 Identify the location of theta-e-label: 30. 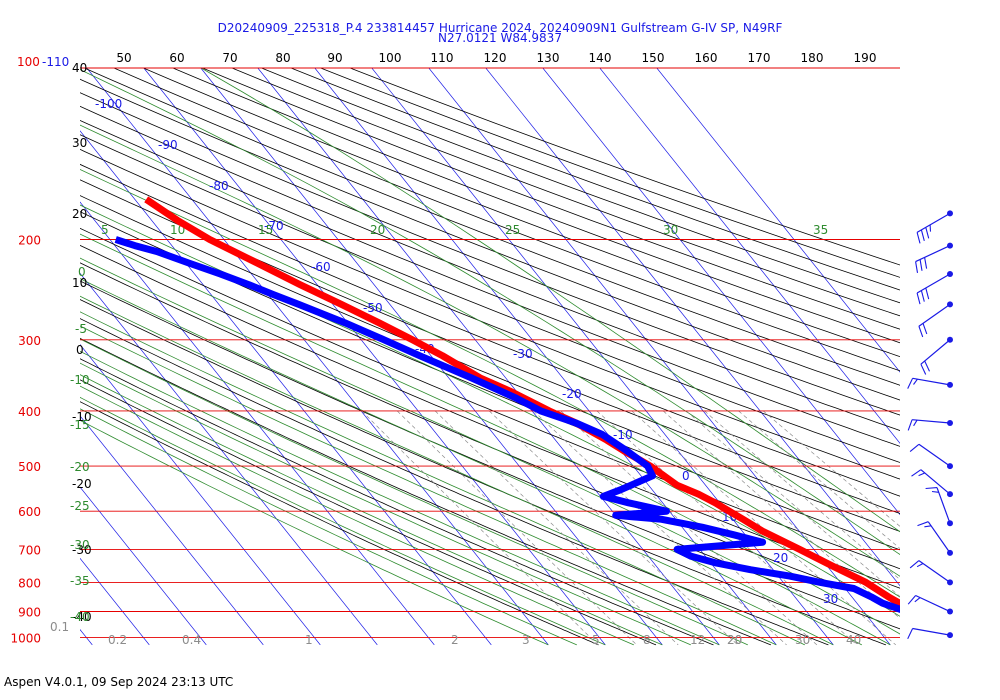
(670, 230).